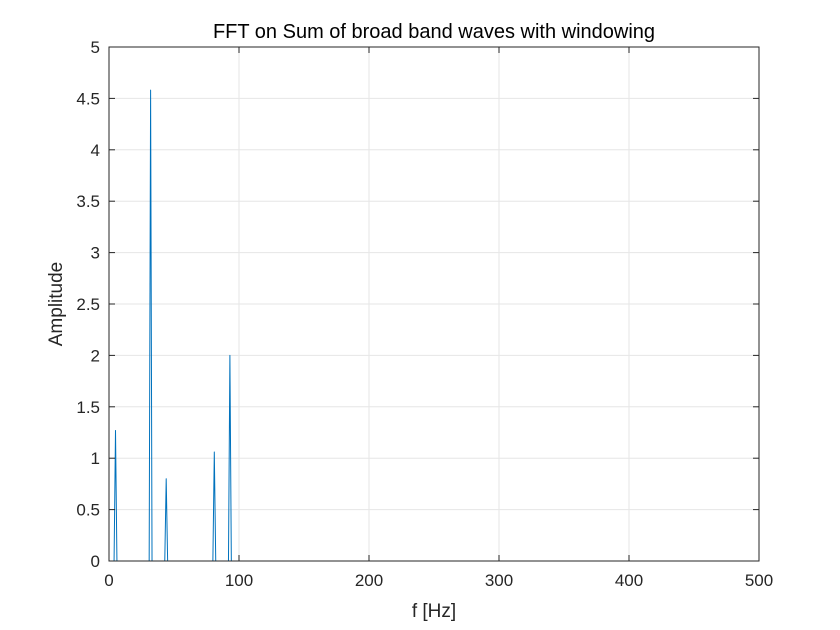  What do you see at coordinates (499, 580) in the screenshot?
I see `x-tick-label: 300` at bounding box center [499, 580].